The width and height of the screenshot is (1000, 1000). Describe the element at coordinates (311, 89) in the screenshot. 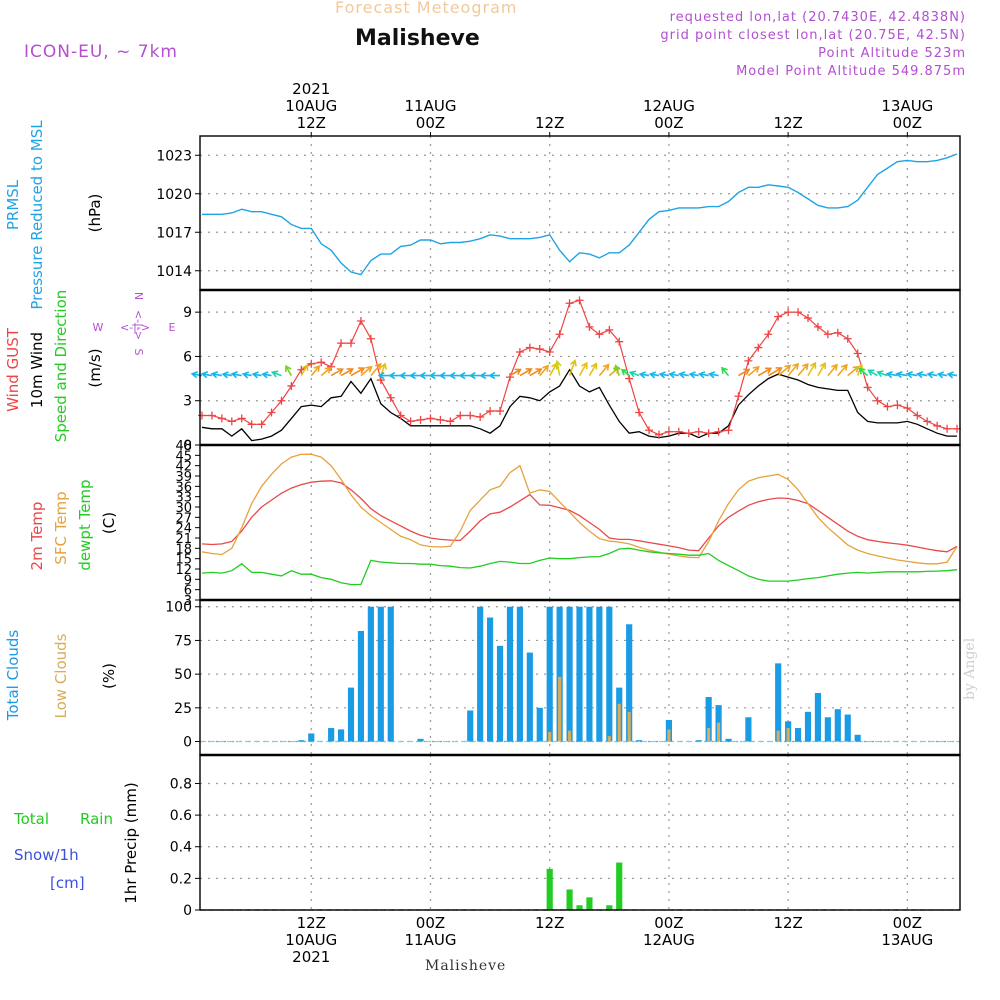

I see `time-label-top: 2021` at that location.